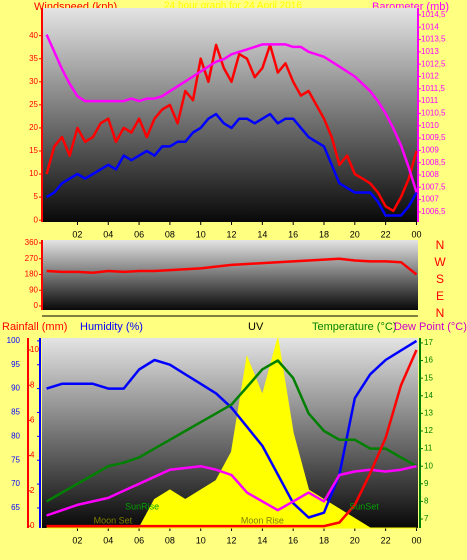 This screenshot has width=467, height=560. I want to click on annotation: SunSet, so click(364, 506).